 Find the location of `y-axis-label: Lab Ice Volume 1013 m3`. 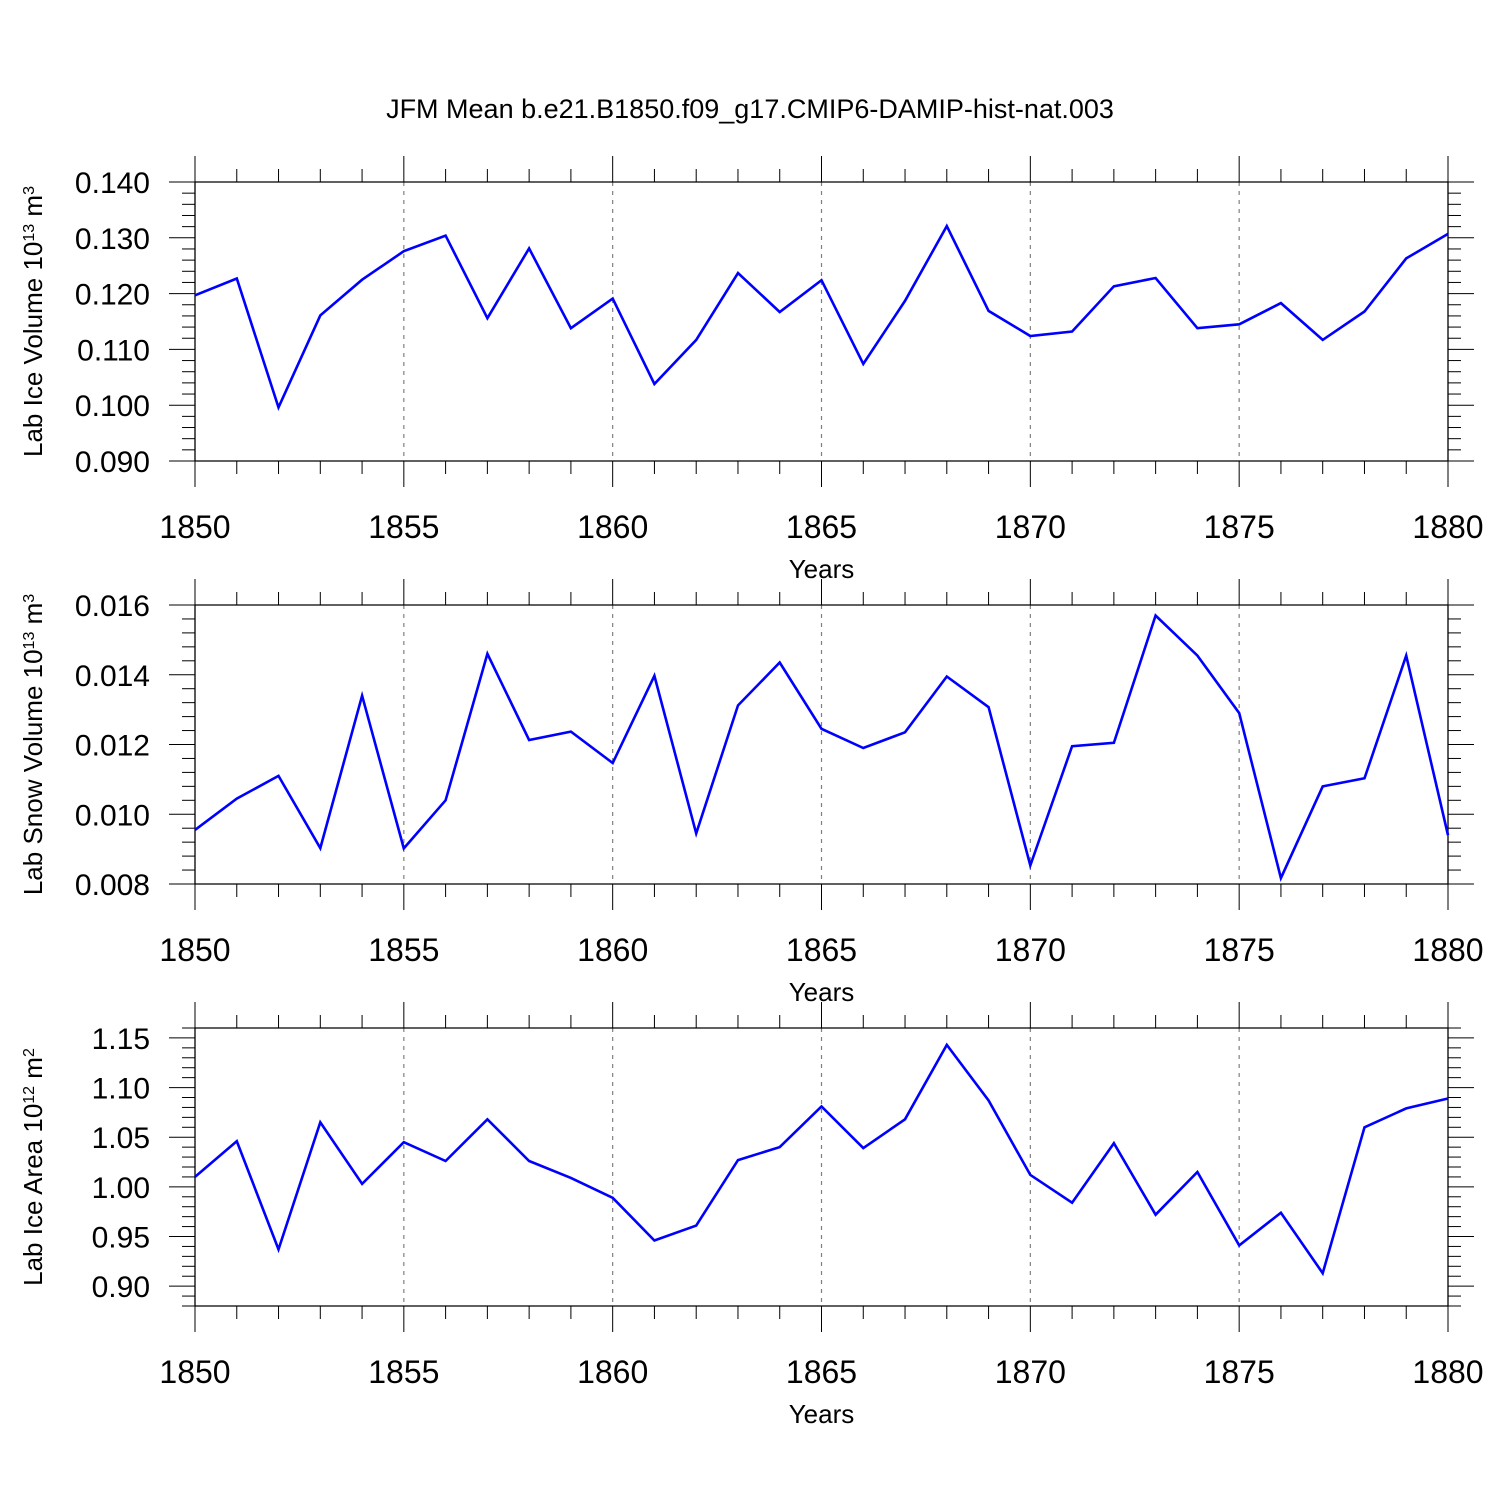

y-axis-label: Lab Ice Volume 1013 m3 is located at coordinates (33, 321).